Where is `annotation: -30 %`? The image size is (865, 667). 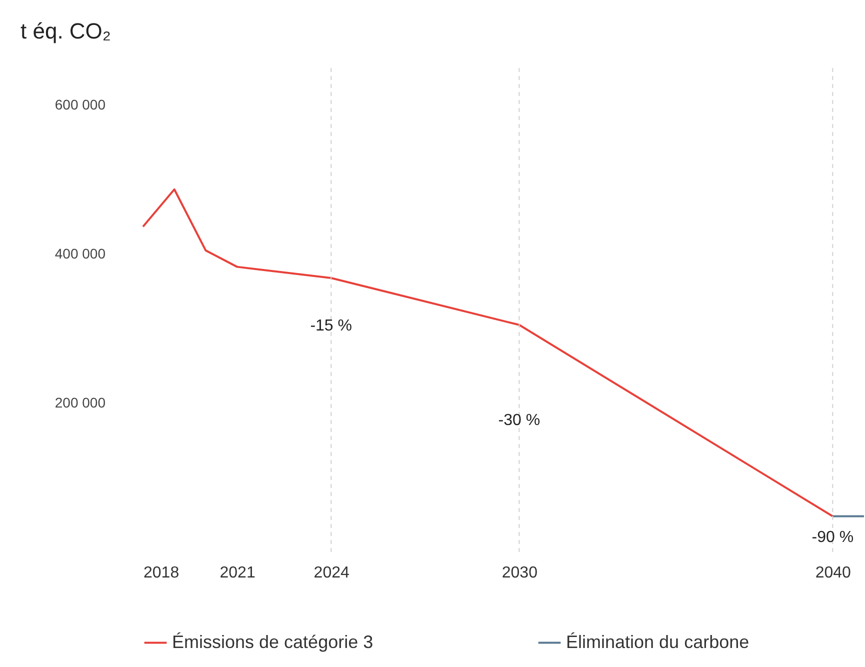 annotation: -30 % is located at coordinates (519, 421).